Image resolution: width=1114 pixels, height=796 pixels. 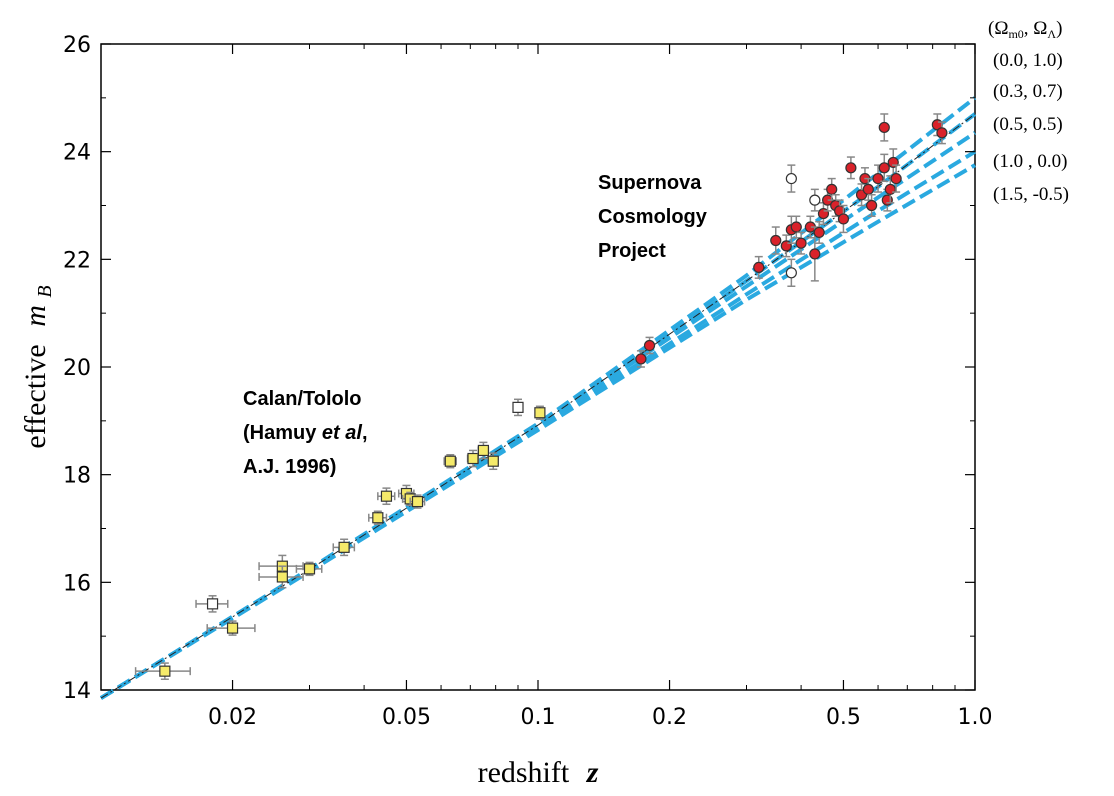 What do you see at coordinates (45, 291) in the screenshot?
I see `y-axis-subscript: B` at bounding box center [45, 291].